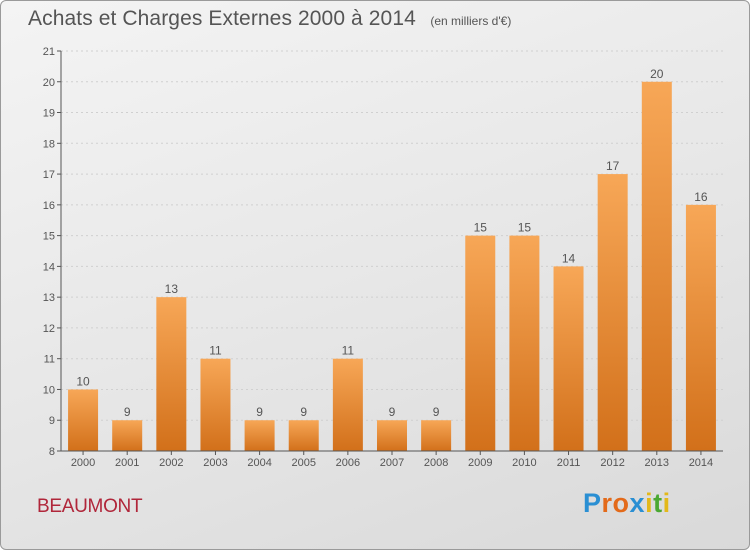  What do you see at coordinates (127, 463) in the screenshot?
I see `x-tick-label: 2001` at bounding box center [127, 463].